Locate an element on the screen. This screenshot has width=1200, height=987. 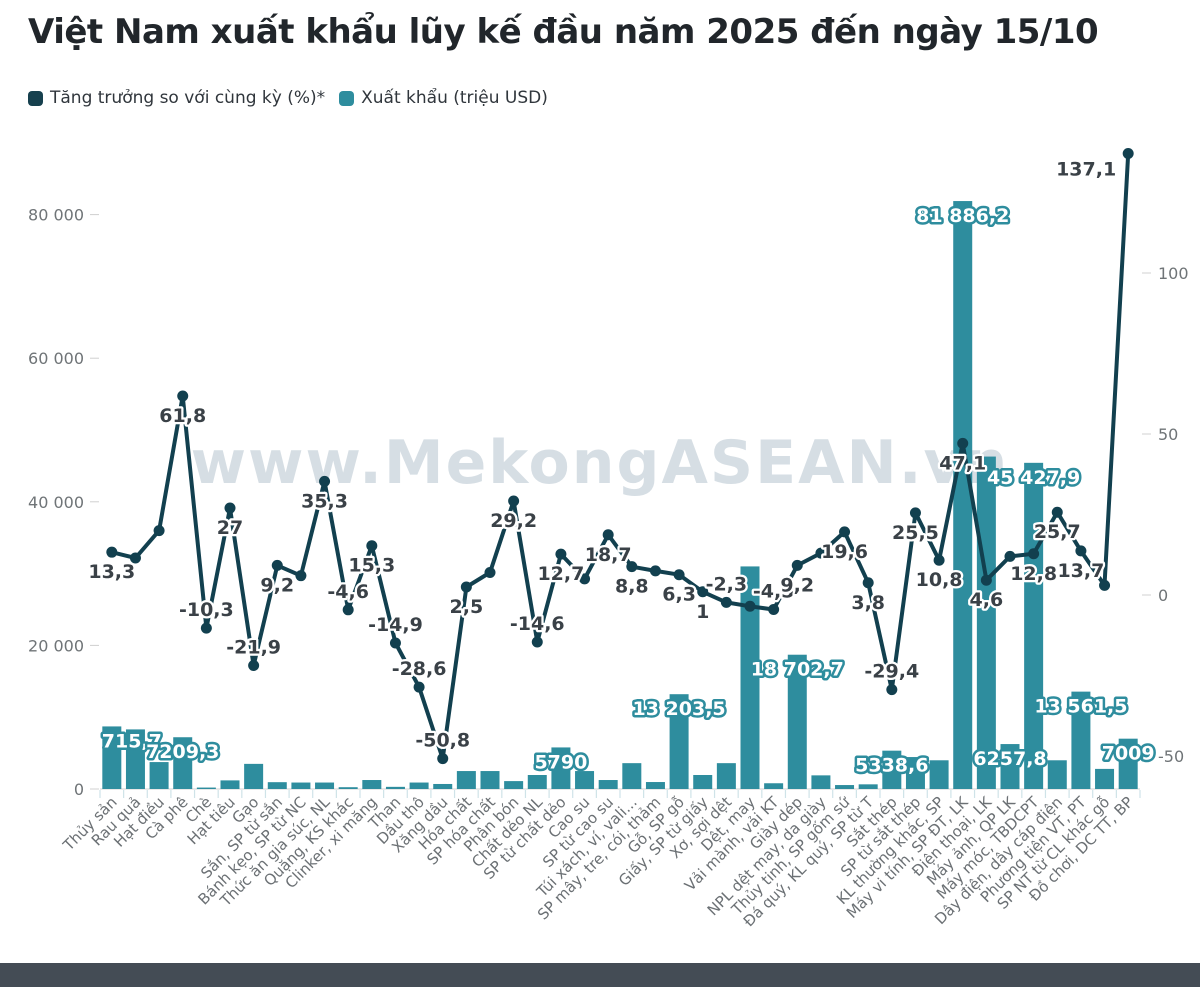
left-axis-label: 80 000 is located at coordinates (56, 215).